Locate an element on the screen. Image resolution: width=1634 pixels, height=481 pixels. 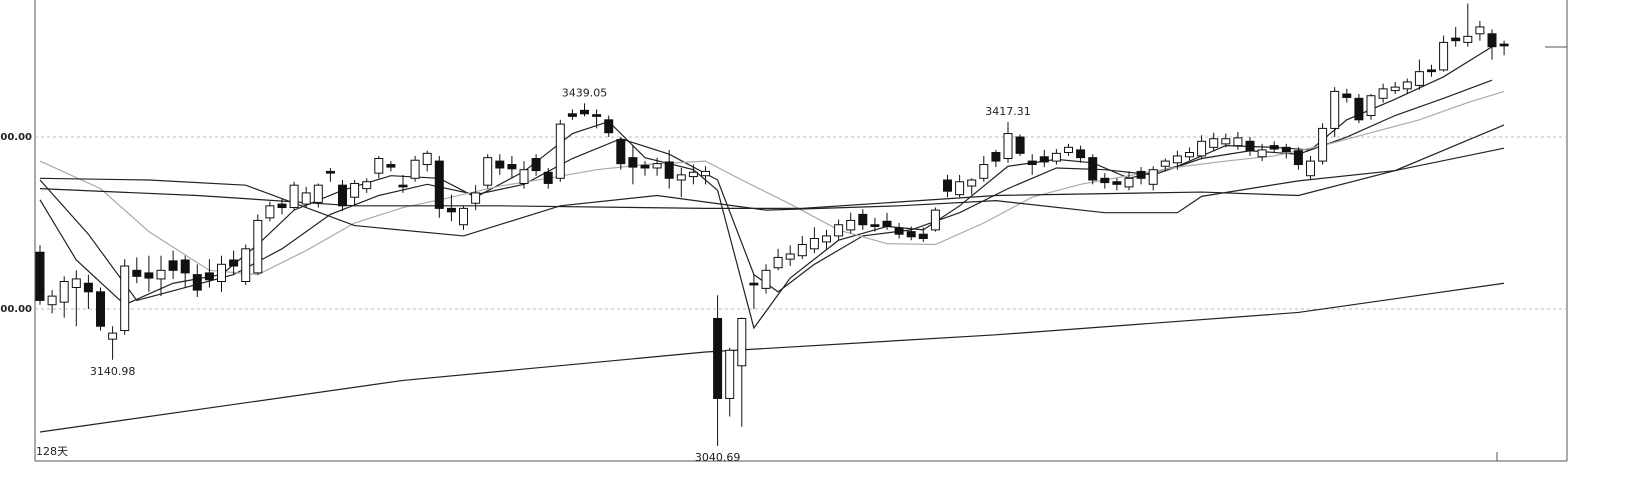
price-annotation: 3140.98 is located at coordinates (113, 371).